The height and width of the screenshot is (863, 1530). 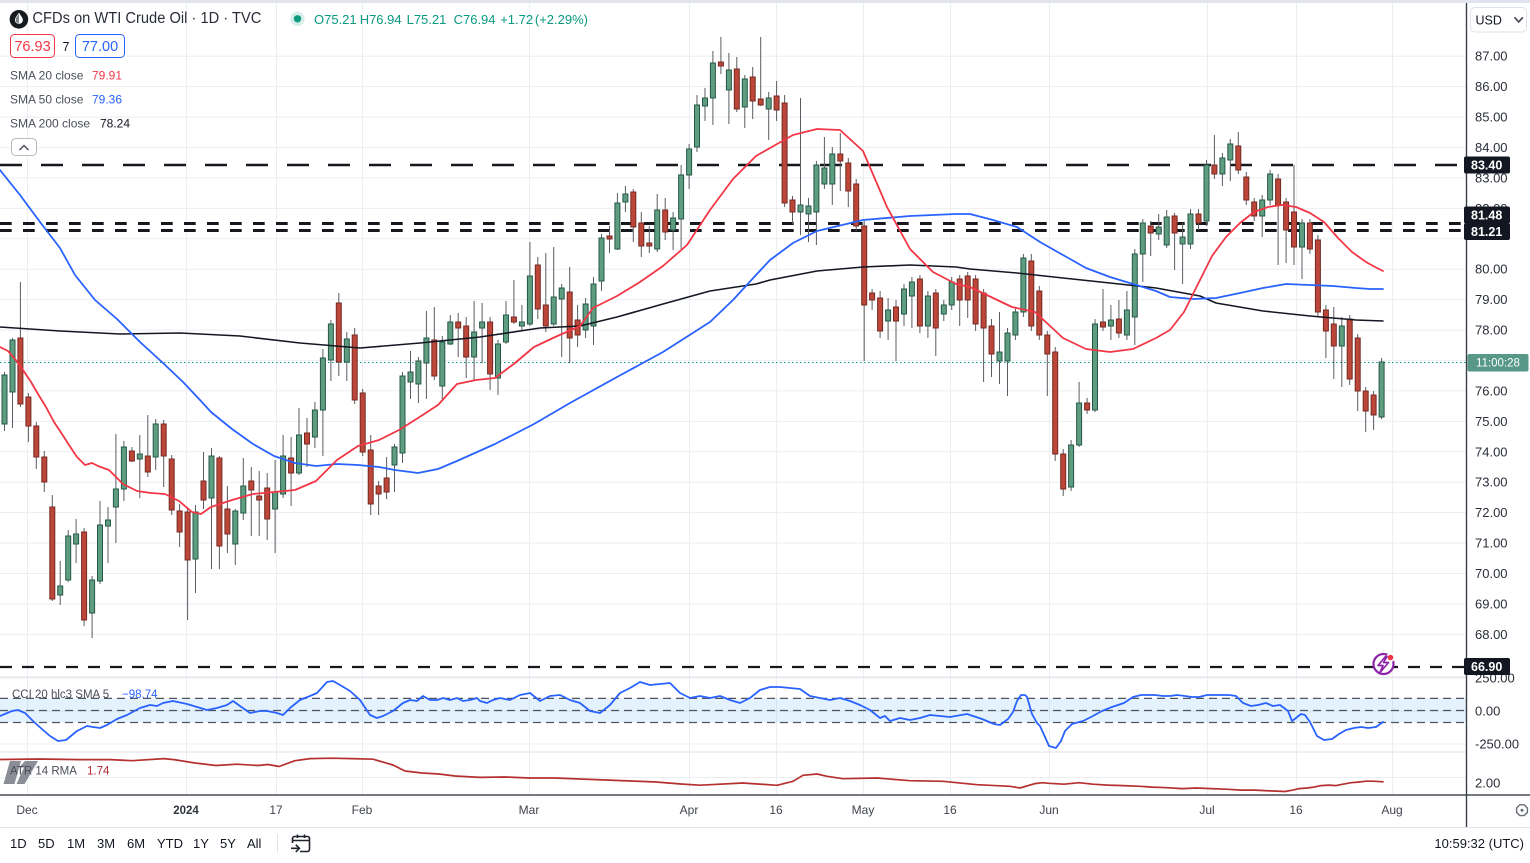 What do you see at coordinates (1491, 482) in the screenshot?
I see `svg-text: 73.00` at bounding box center [1491, 482].